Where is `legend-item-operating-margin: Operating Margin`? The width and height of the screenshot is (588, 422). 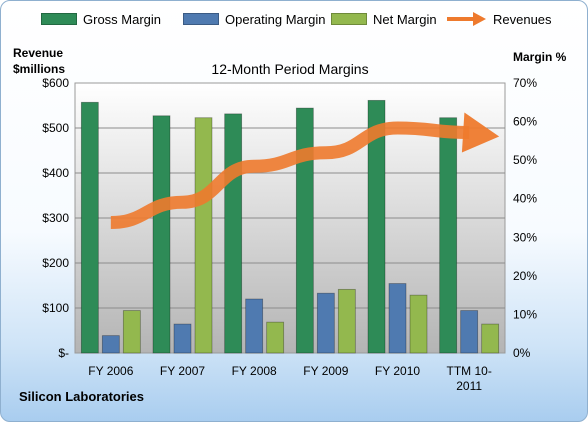 legend-item-operating-margin: Operating Margin is located at coordinates (254, 19).